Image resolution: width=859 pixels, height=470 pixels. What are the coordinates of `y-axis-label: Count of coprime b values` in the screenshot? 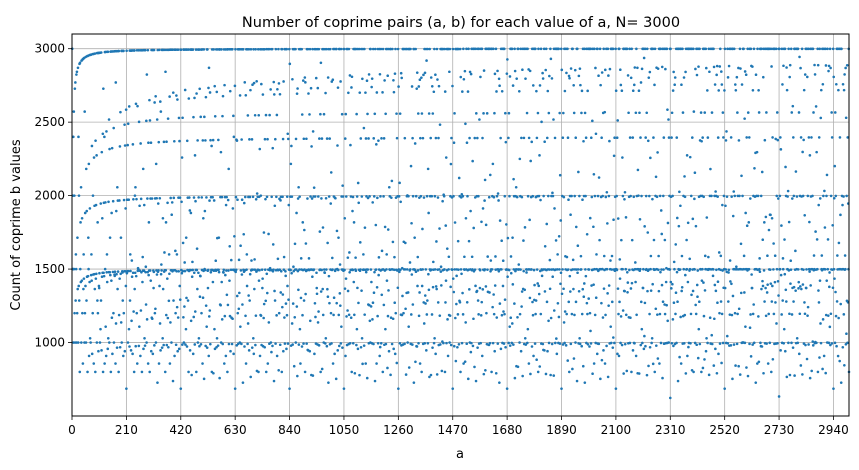 It's located at (16, 224).